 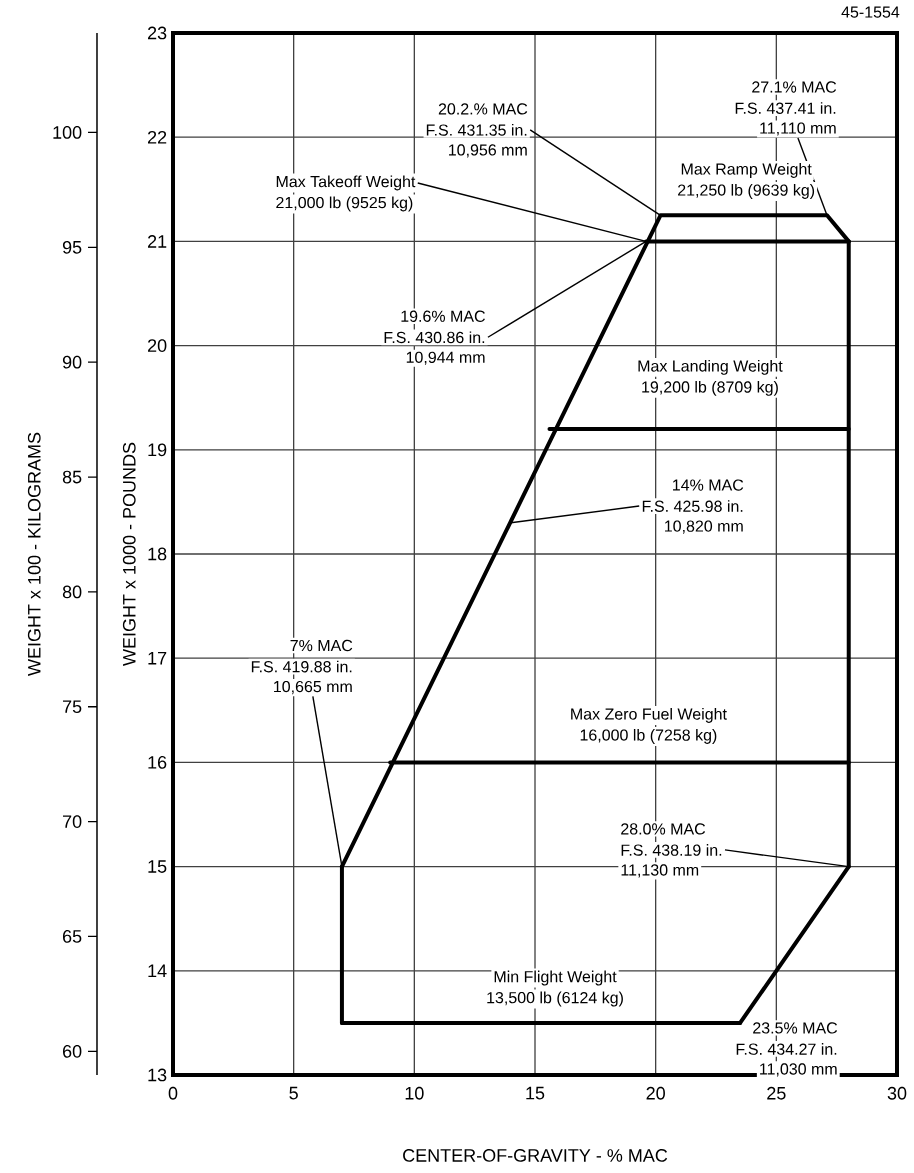 What do you see at coordinates (157, 554) in the screenshot?
I see `y-tick-label: 18` at bounding box center [157, 554].